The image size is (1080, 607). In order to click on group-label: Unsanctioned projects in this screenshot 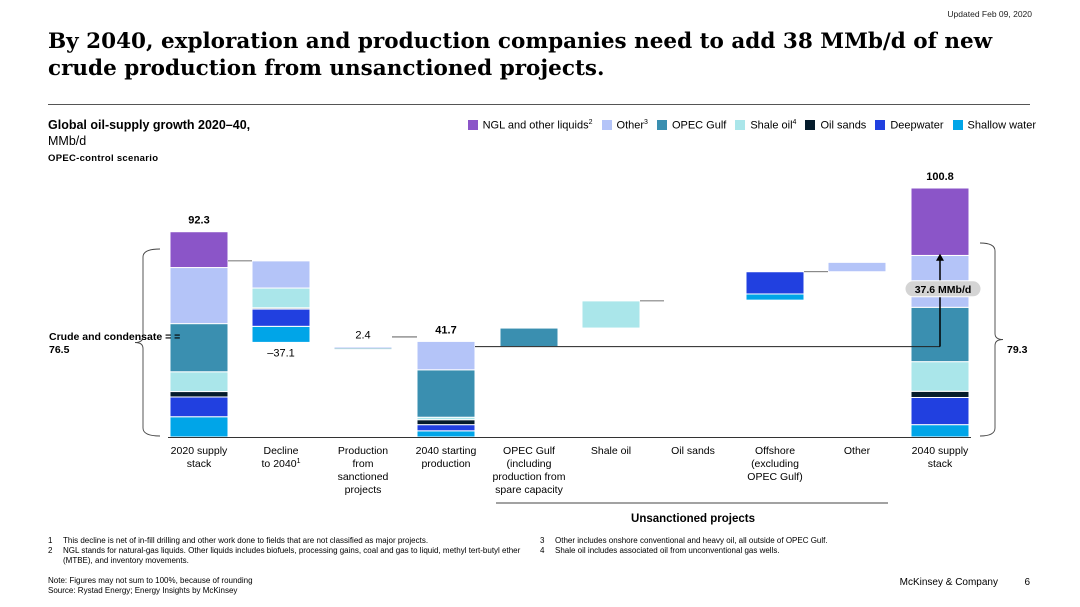, I will do `click(693, 519)`.